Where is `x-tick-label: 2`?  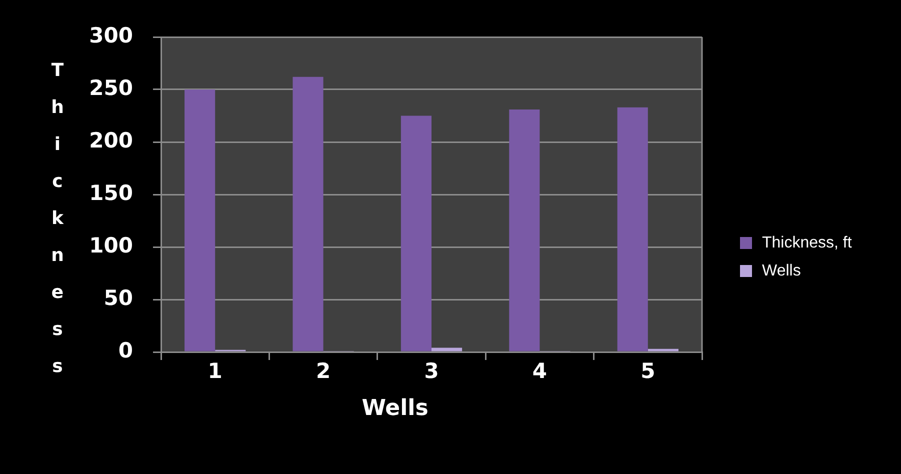
x-tick-label: 2 is located at coordinates (323, 371).